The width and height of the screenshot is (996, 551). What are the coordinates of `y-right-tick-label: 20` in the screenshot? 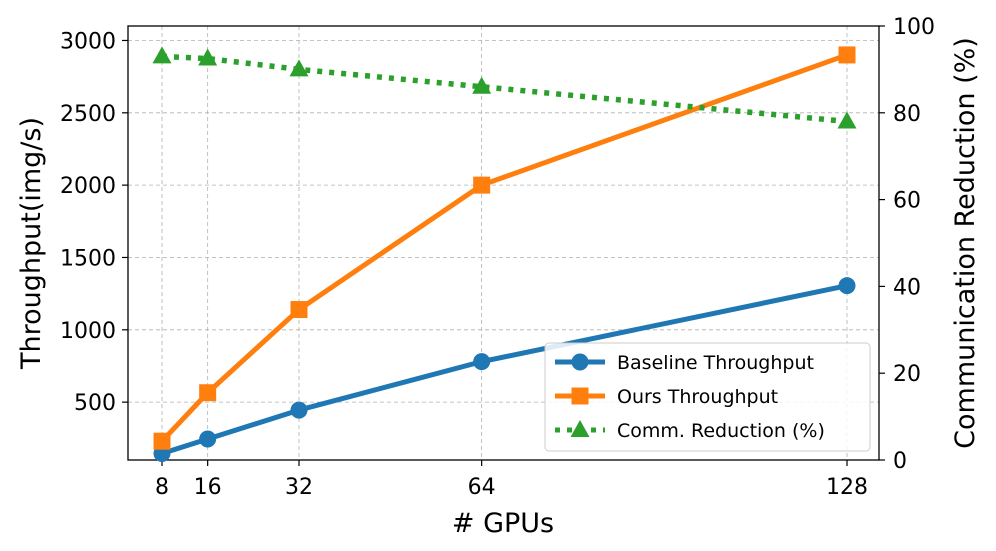 It's located at (907, 374).